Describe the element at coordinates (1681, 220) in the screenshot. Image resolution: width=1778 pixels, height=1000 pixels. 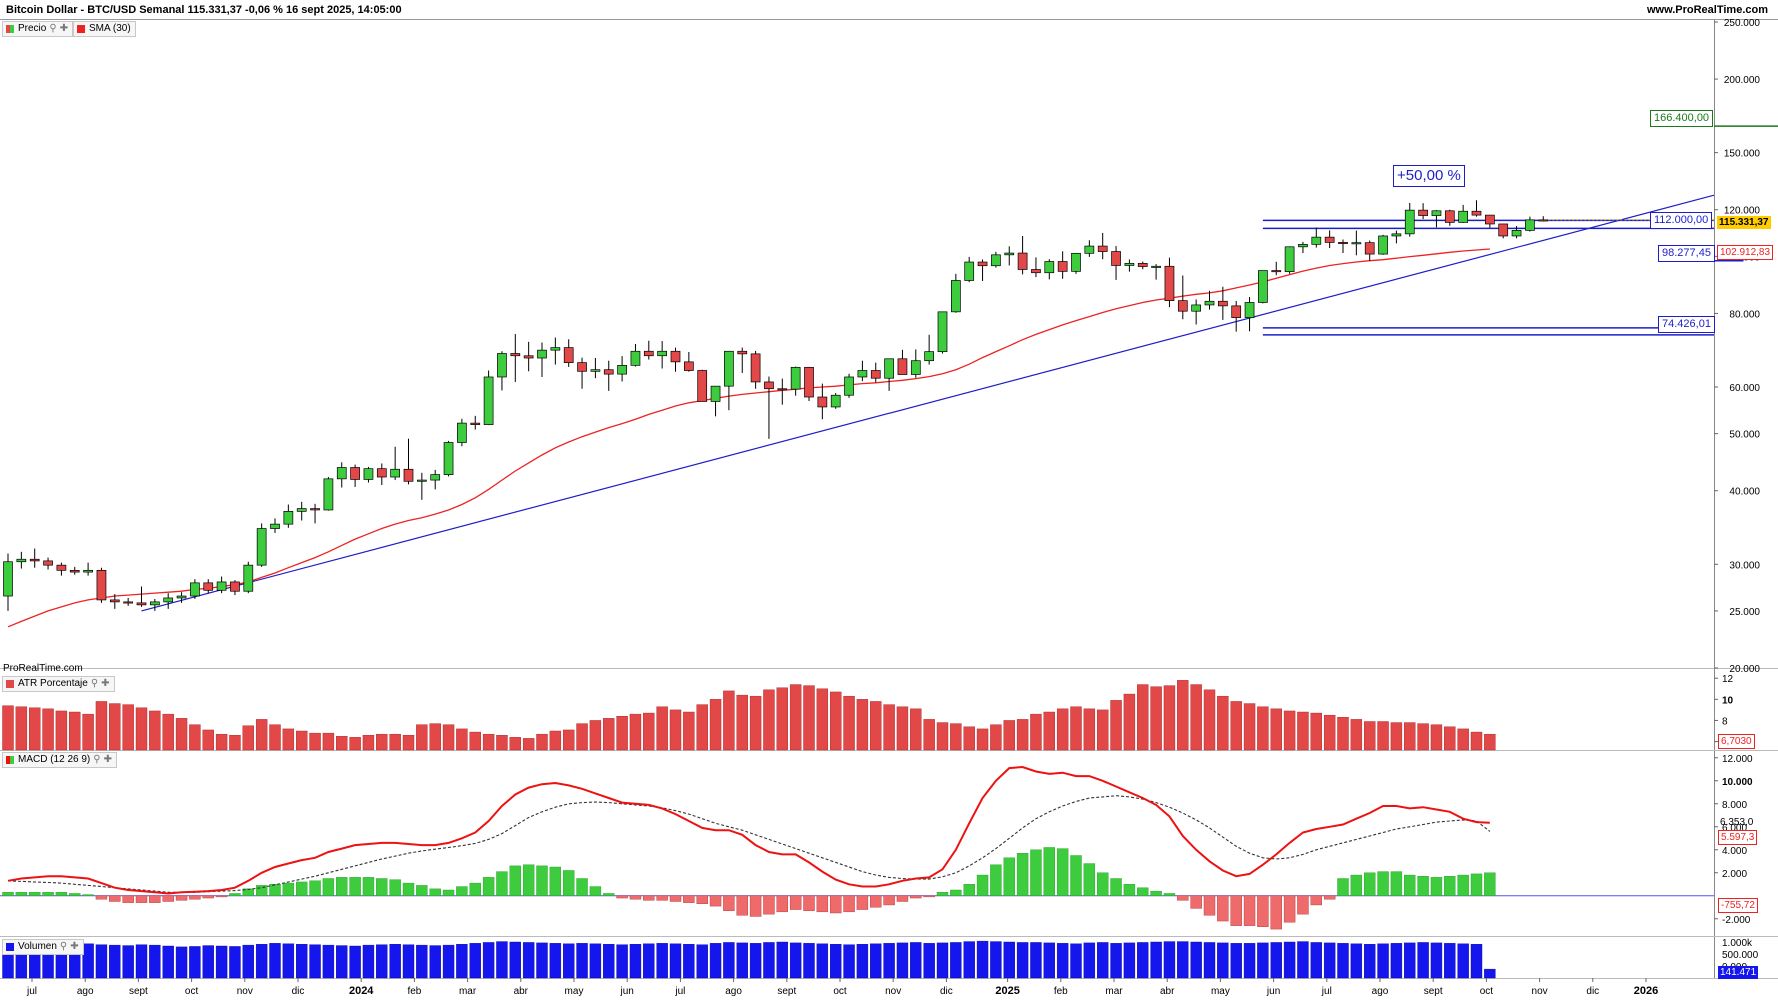
I see `resistance-price-box: 112.000,00` at that location.